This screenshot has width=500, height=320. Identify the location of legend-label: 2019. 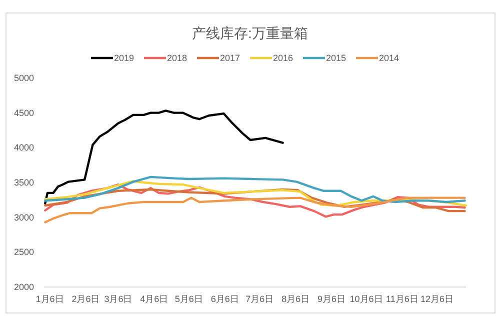
(124, 58).